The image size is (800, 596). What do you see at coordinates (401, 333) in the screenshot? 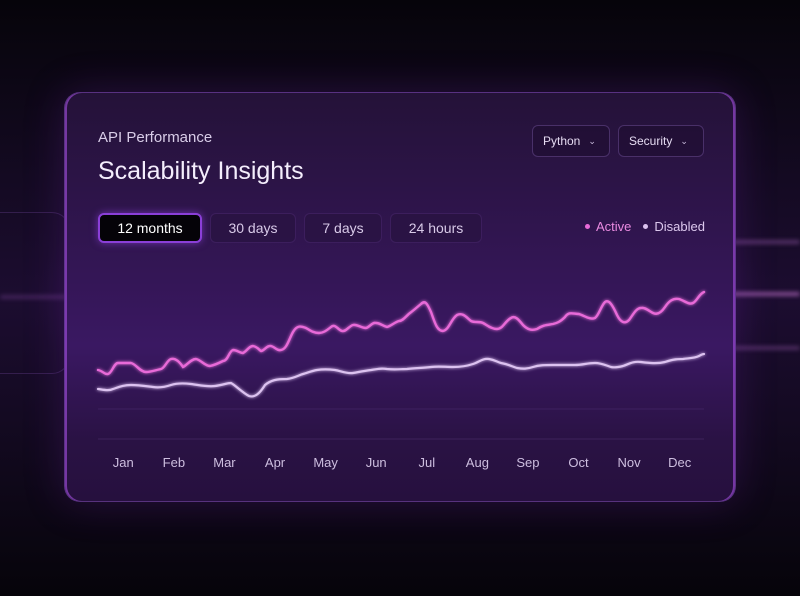
I see `series-active-line` at bounding box center [401, 333].